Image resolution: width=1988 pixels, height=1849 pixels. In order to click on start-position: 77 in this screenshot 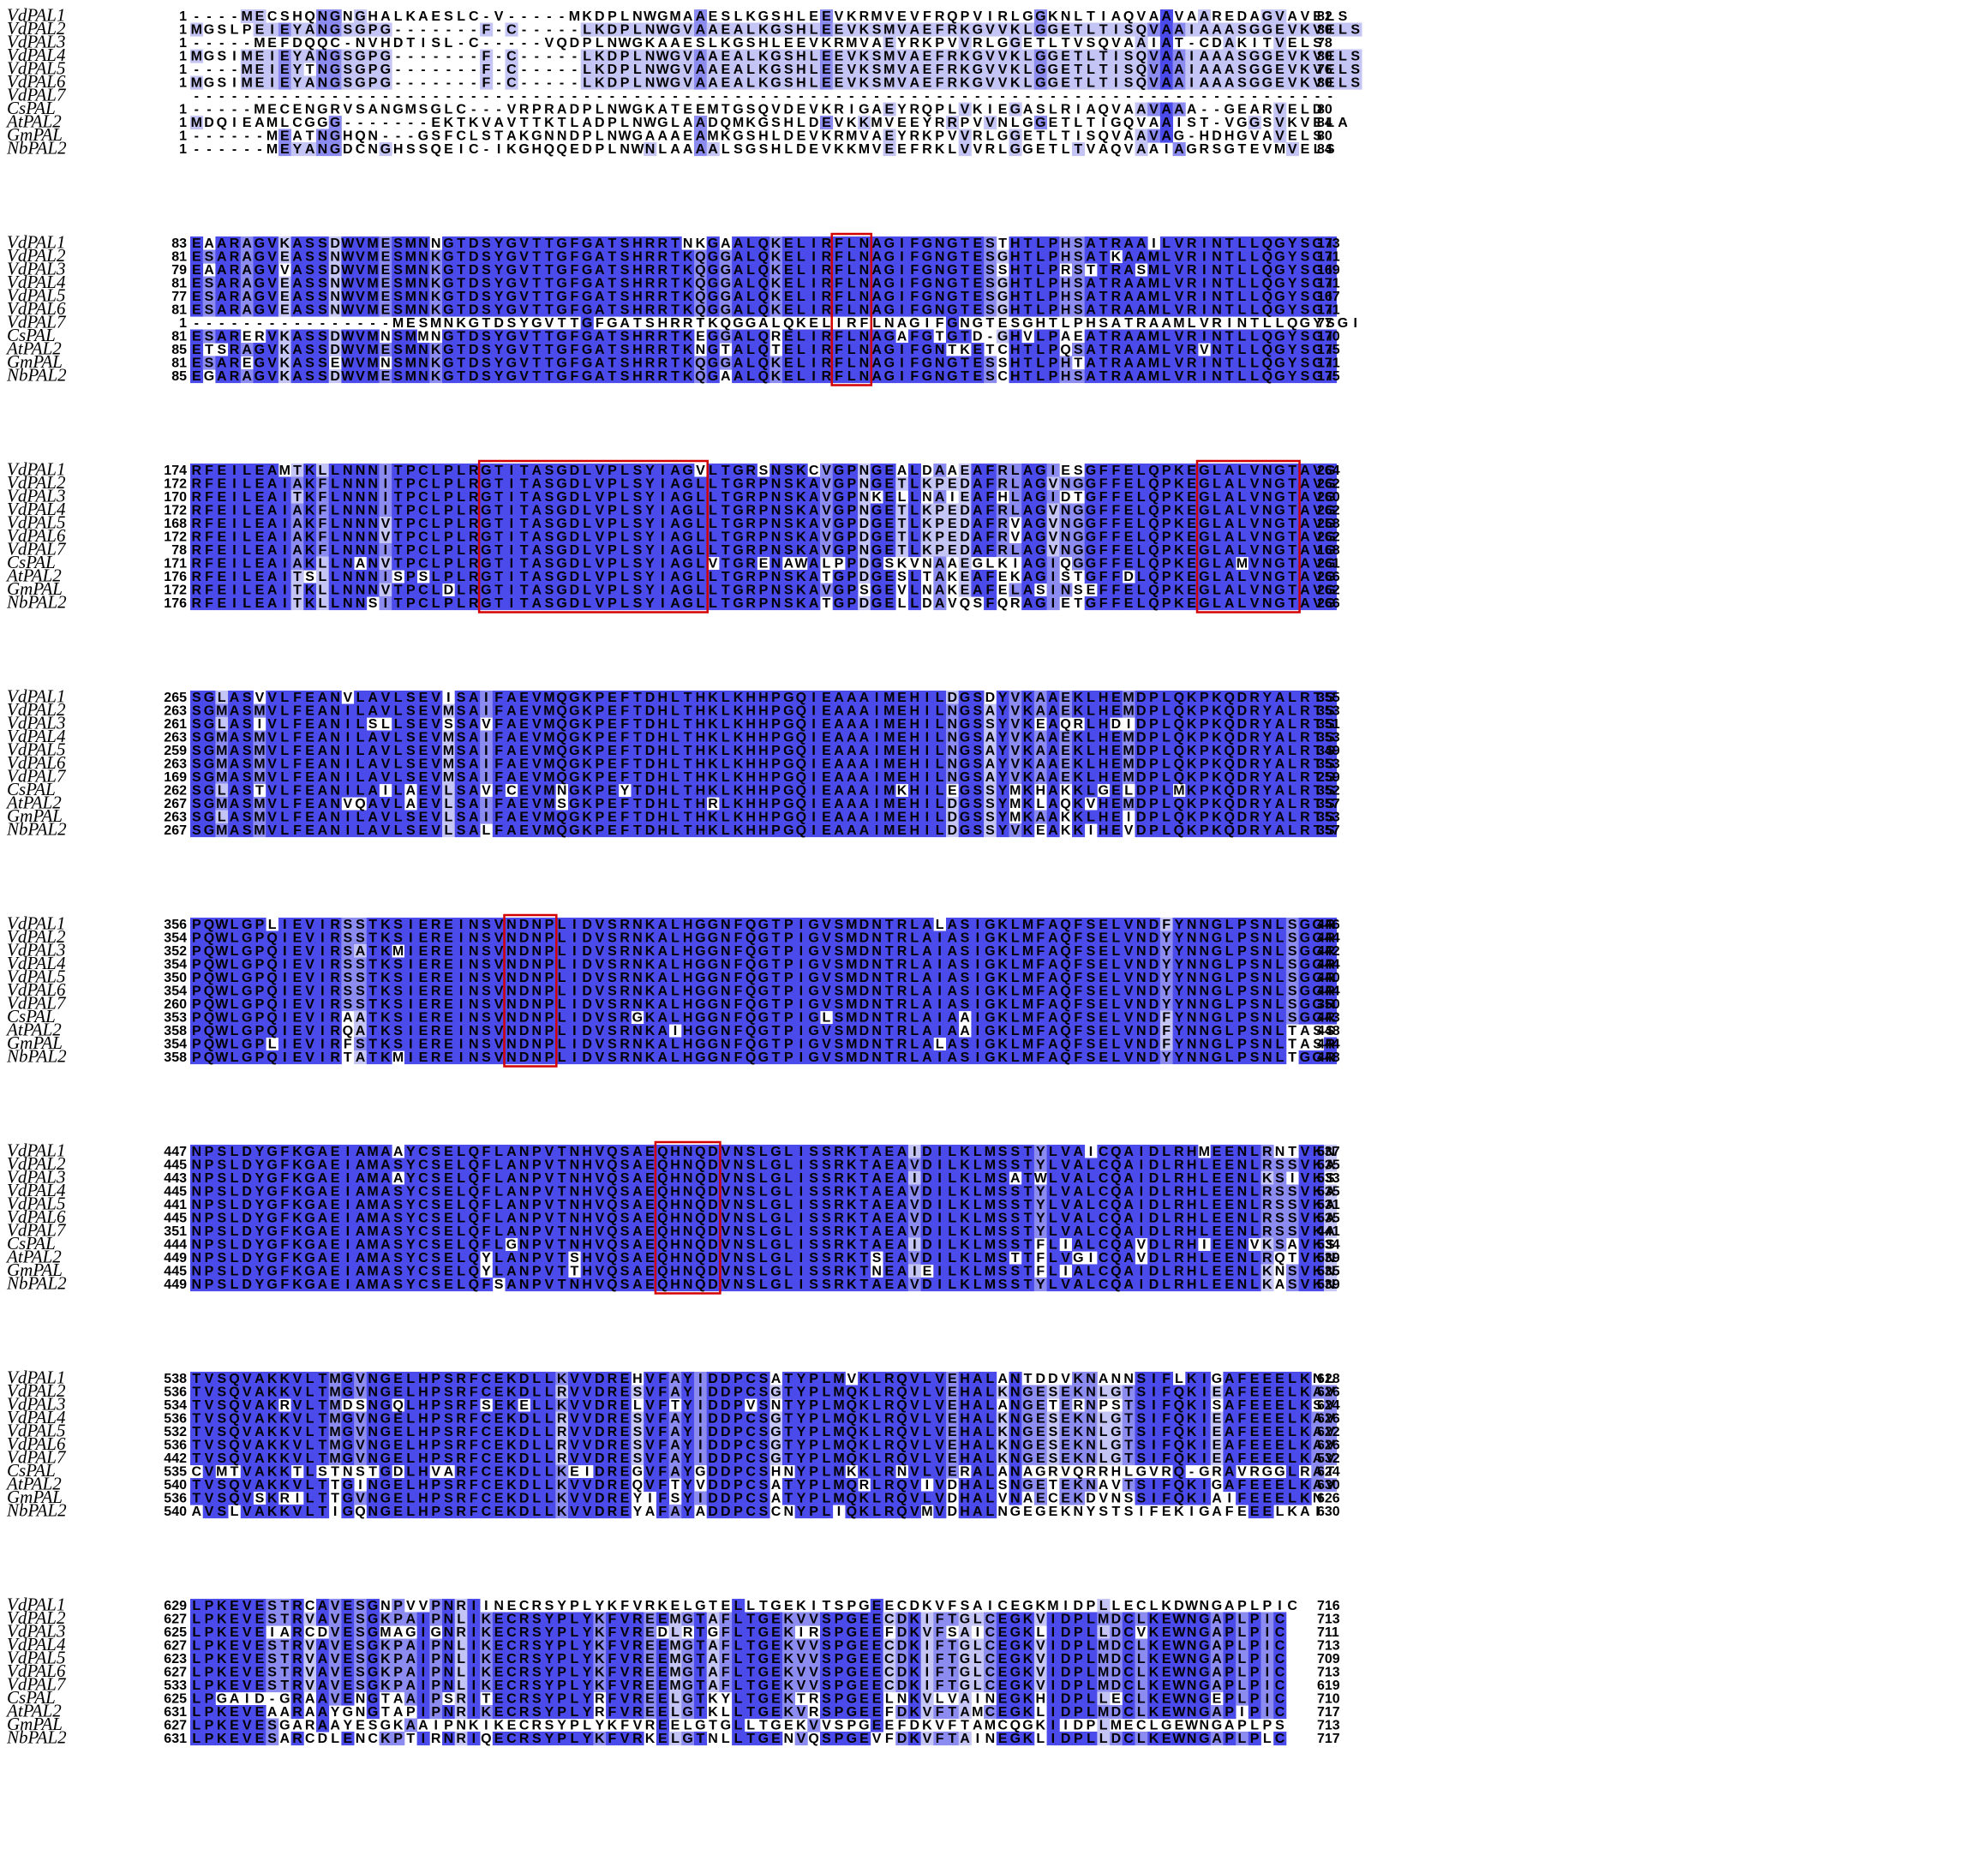, I will do `click(179, 297)`.